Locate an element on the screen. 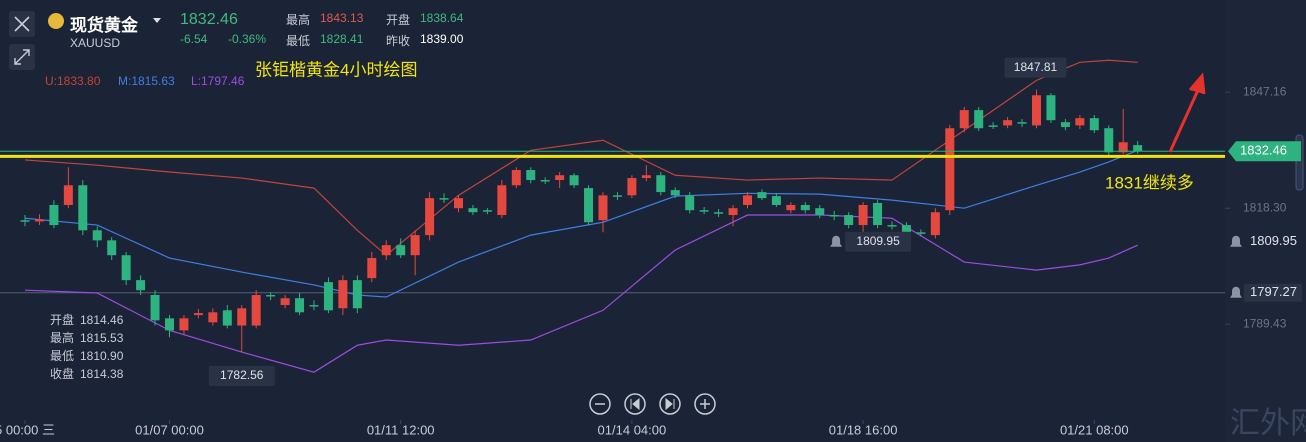 This screenshot has height=442, width=1306. info-label: 收盘 is located at coordinates (62, 373).